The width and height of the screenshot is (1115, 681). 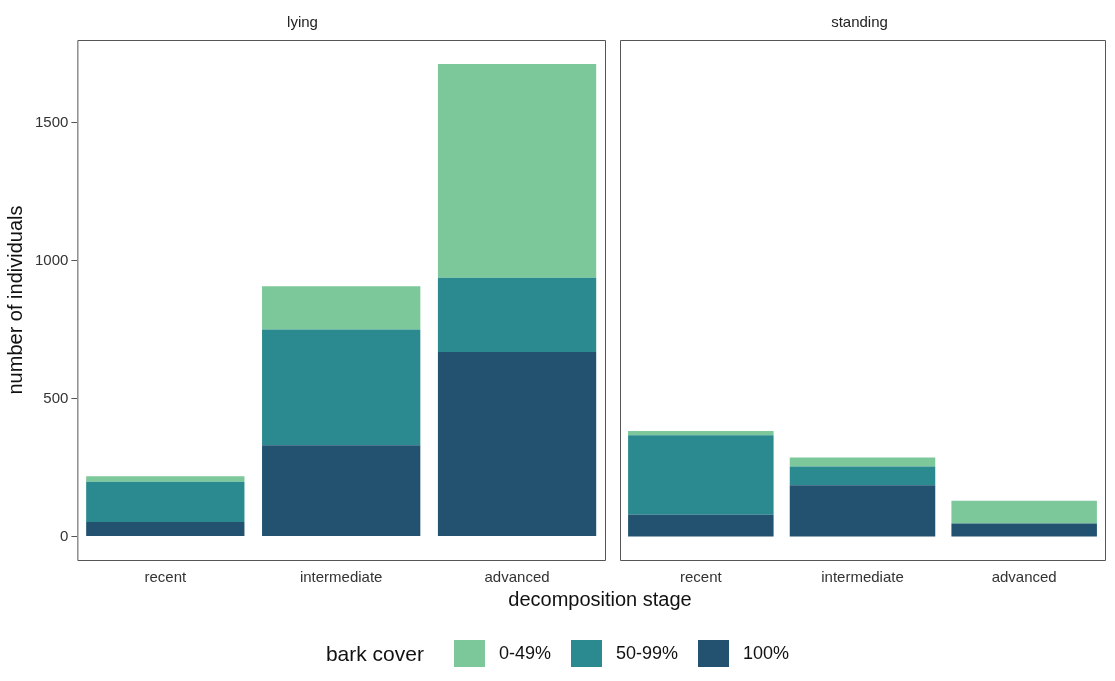 What do you see at coordinates (302, 22) in the screenshot?
I see `chart-title: lying` at bounding box center [302, 22].